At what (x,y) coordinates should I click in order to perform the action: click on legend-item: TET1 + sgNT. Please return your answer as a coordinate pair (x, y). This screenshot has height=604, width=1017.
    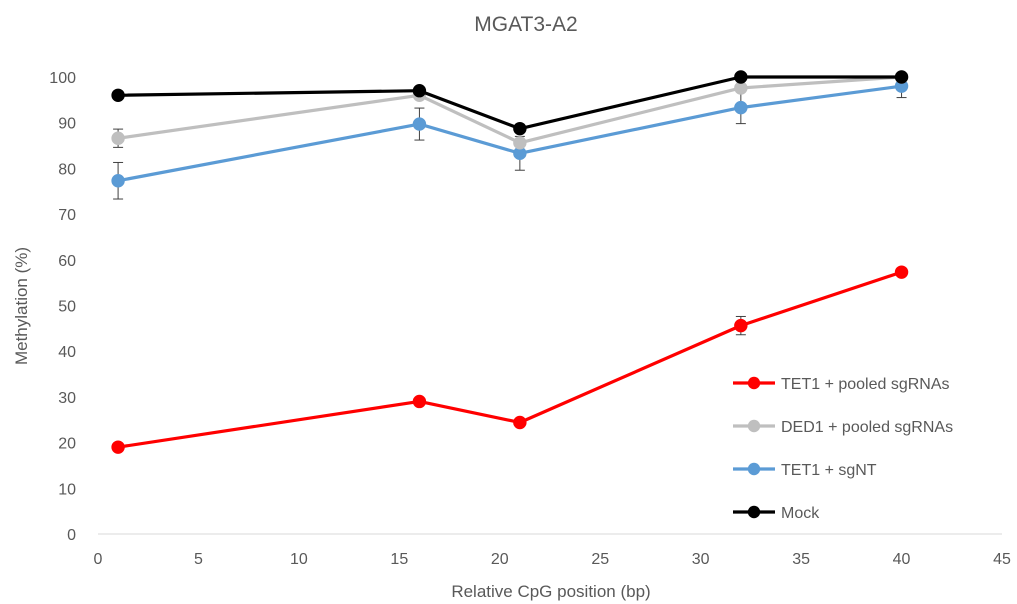
    Looking at the image, I should click on (805, 470).